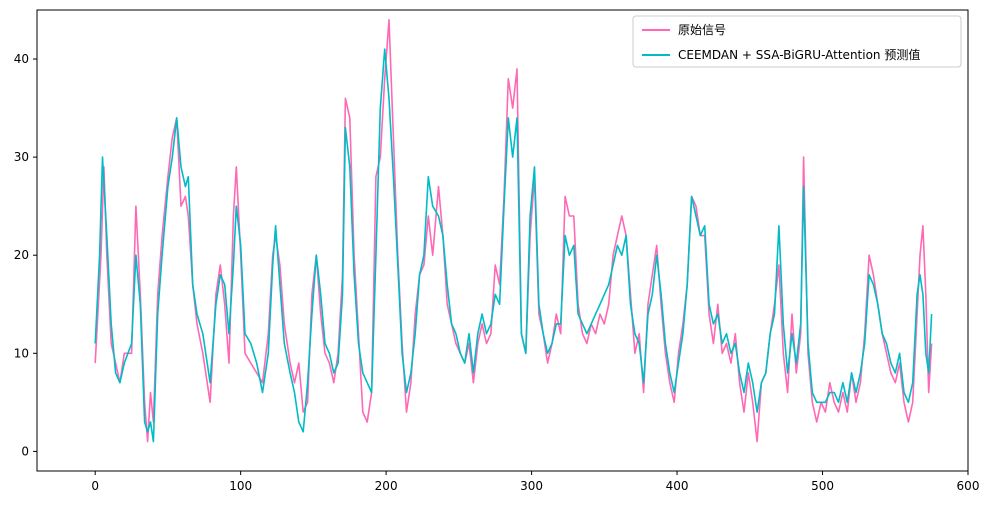  Describe the element at coordinates (702, 30) in the screenshot. I see `legend-label-original-signal: 原始信号` at that location.